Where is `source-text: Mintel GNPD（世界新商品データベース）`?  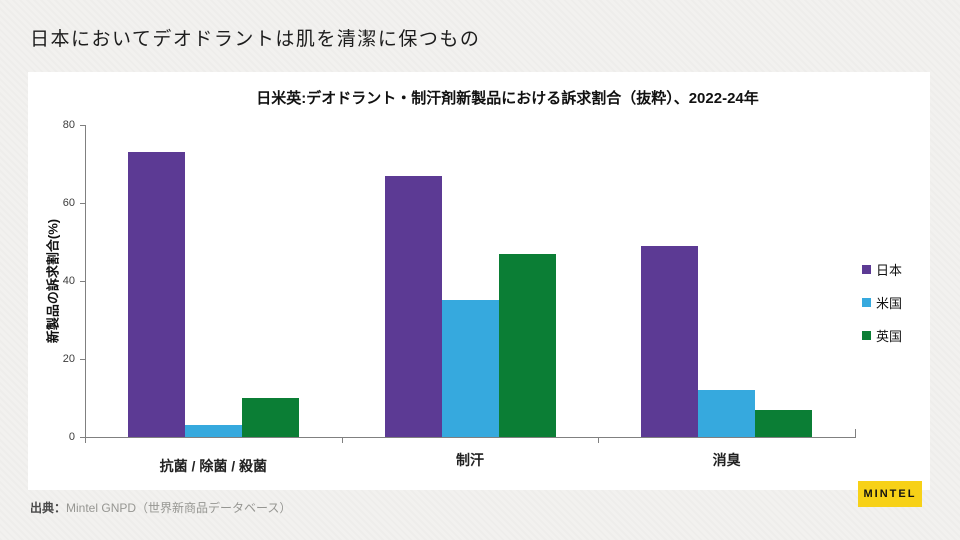
source-text: Mintel GNPD（世界新商品データベース） is located at coordinates (179, 508).